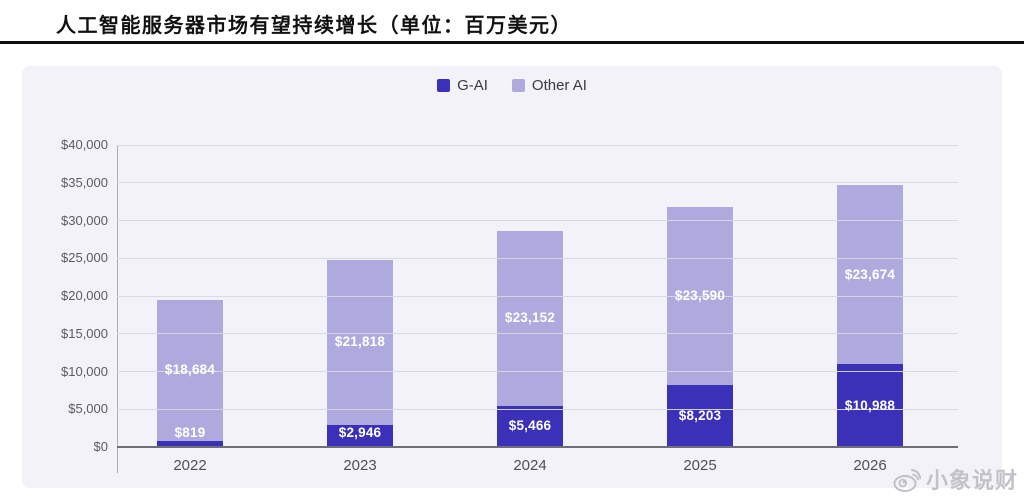  Describe the element at coordinates (870, 274) in the screenshot. I see `bar-label-other-ai: $23,674` at that location.